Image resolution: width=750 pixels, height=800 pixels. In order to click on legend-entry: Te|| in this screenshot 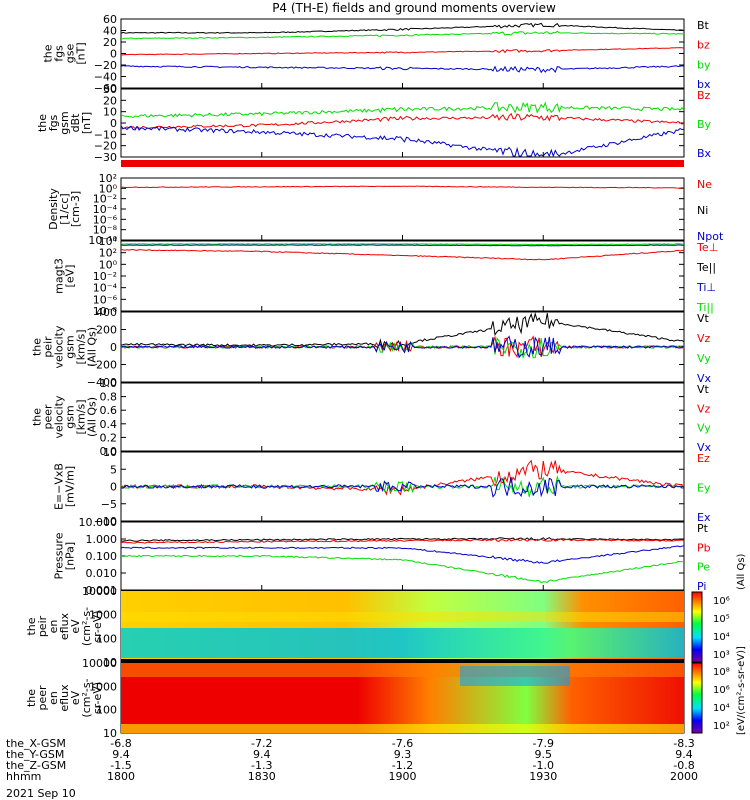, I will do `click(706, 267)`.